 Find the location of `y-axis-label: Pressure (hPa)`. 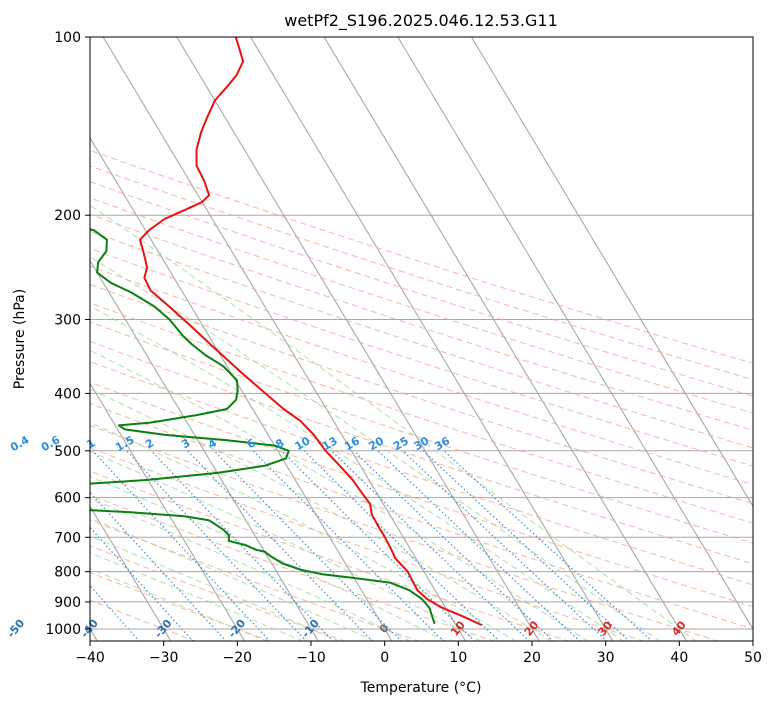

y-axis-label: Pressure (hPa) is located at coordinates (20, 339).